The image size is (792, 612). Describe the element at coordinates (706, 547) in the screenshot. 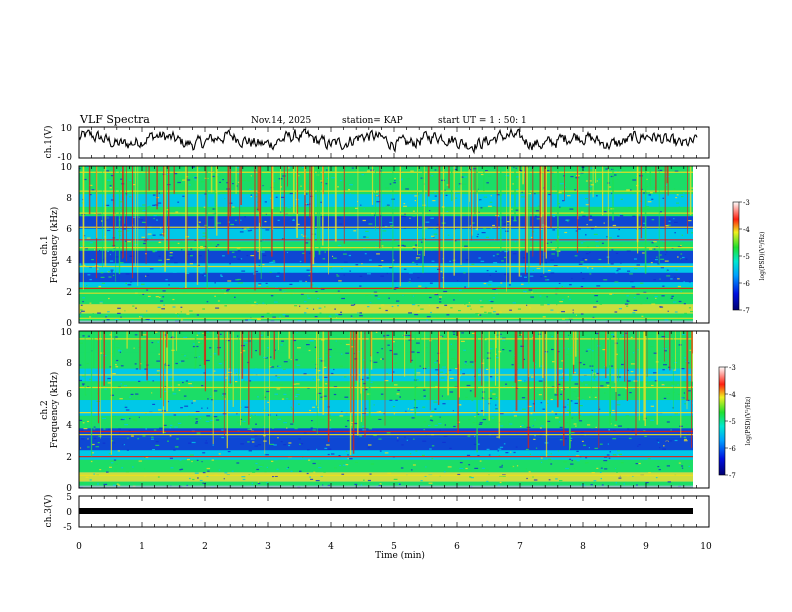

I see `time-tick-10: 10` at that location.